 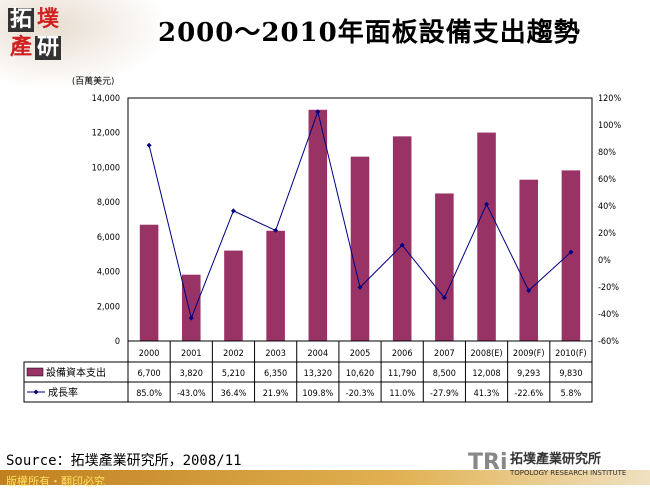 What do you see at coordinates (117, 342) in the screenshot?
I see `y-tick-label: 0` at bounding box center [117, 342].